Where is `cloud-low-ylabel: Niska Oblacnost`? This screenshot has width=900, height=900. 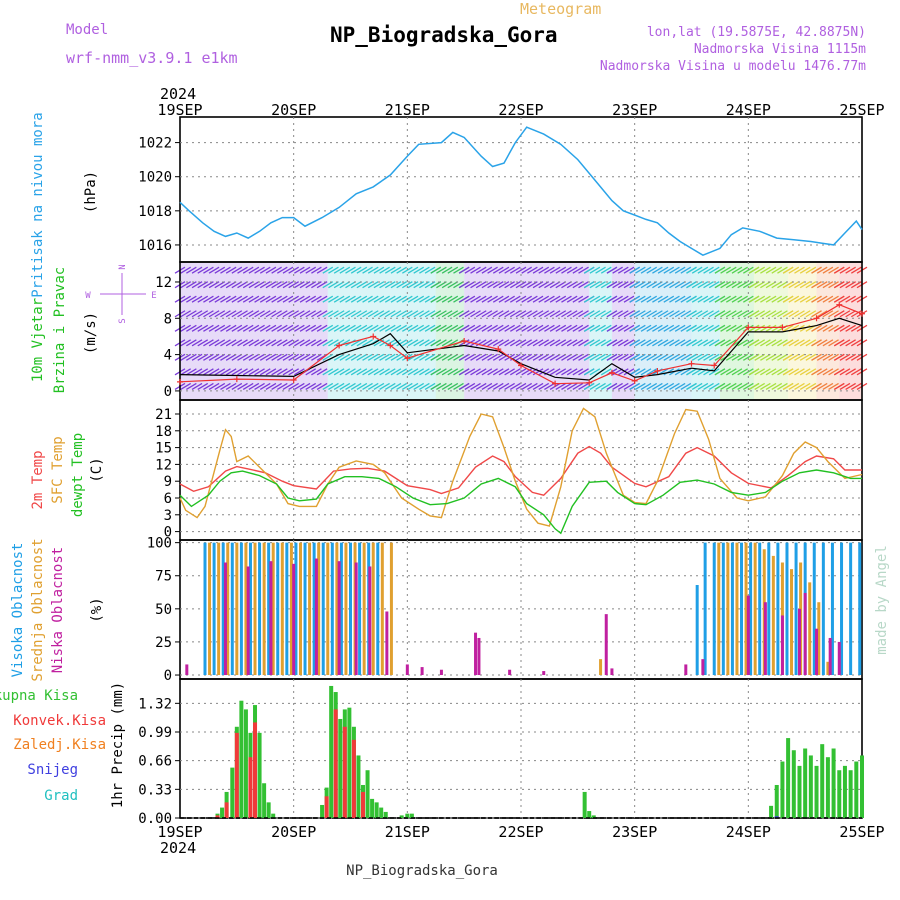 cloud-low-ylabel: Niska Oblacnost is located at coordinates (58, 610).